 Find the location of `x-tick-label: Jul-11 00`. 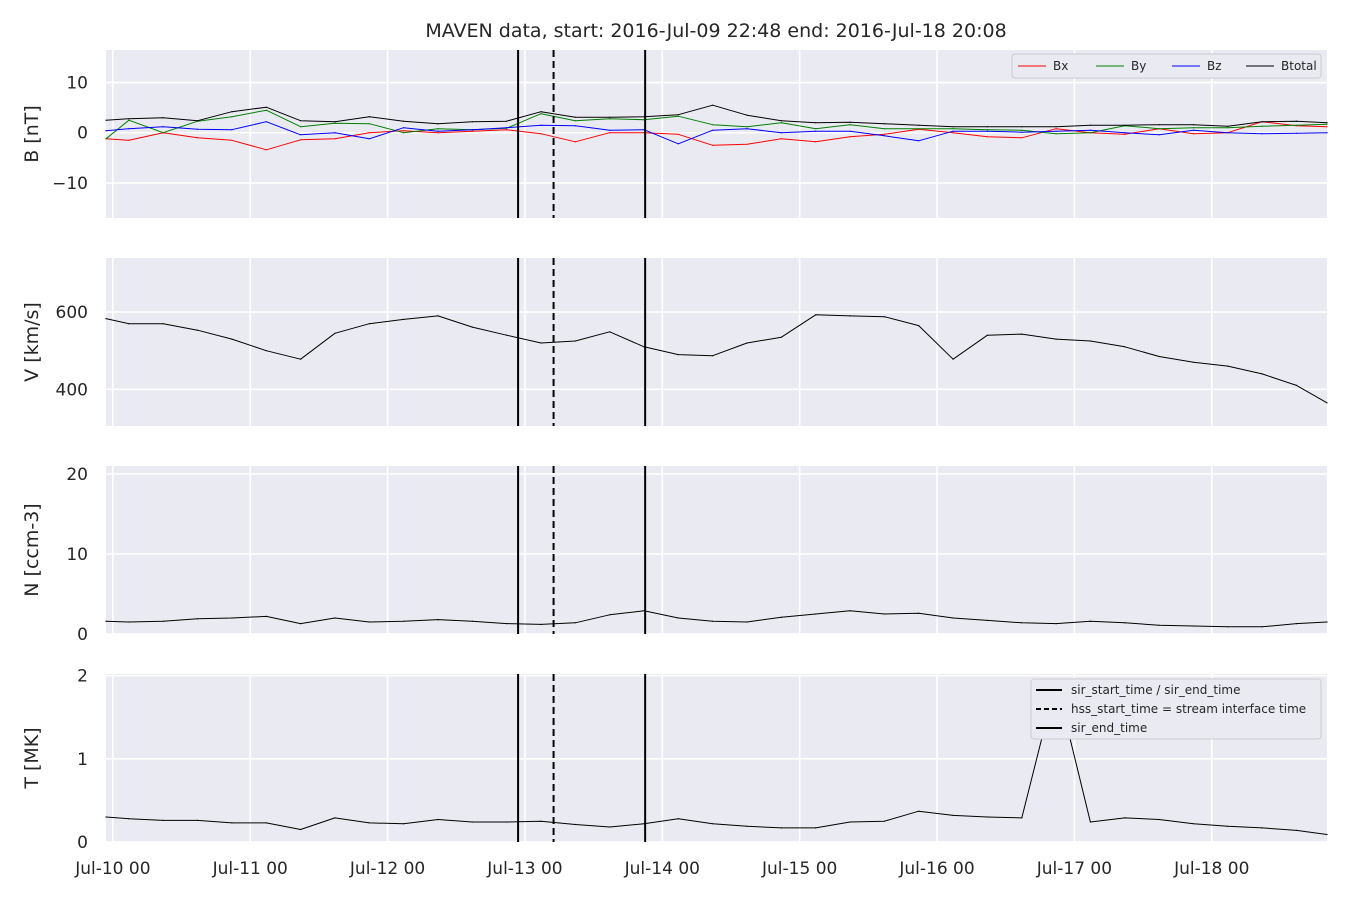

x-tick-label: Jul-11 00 is located at coordinates (250, 869).